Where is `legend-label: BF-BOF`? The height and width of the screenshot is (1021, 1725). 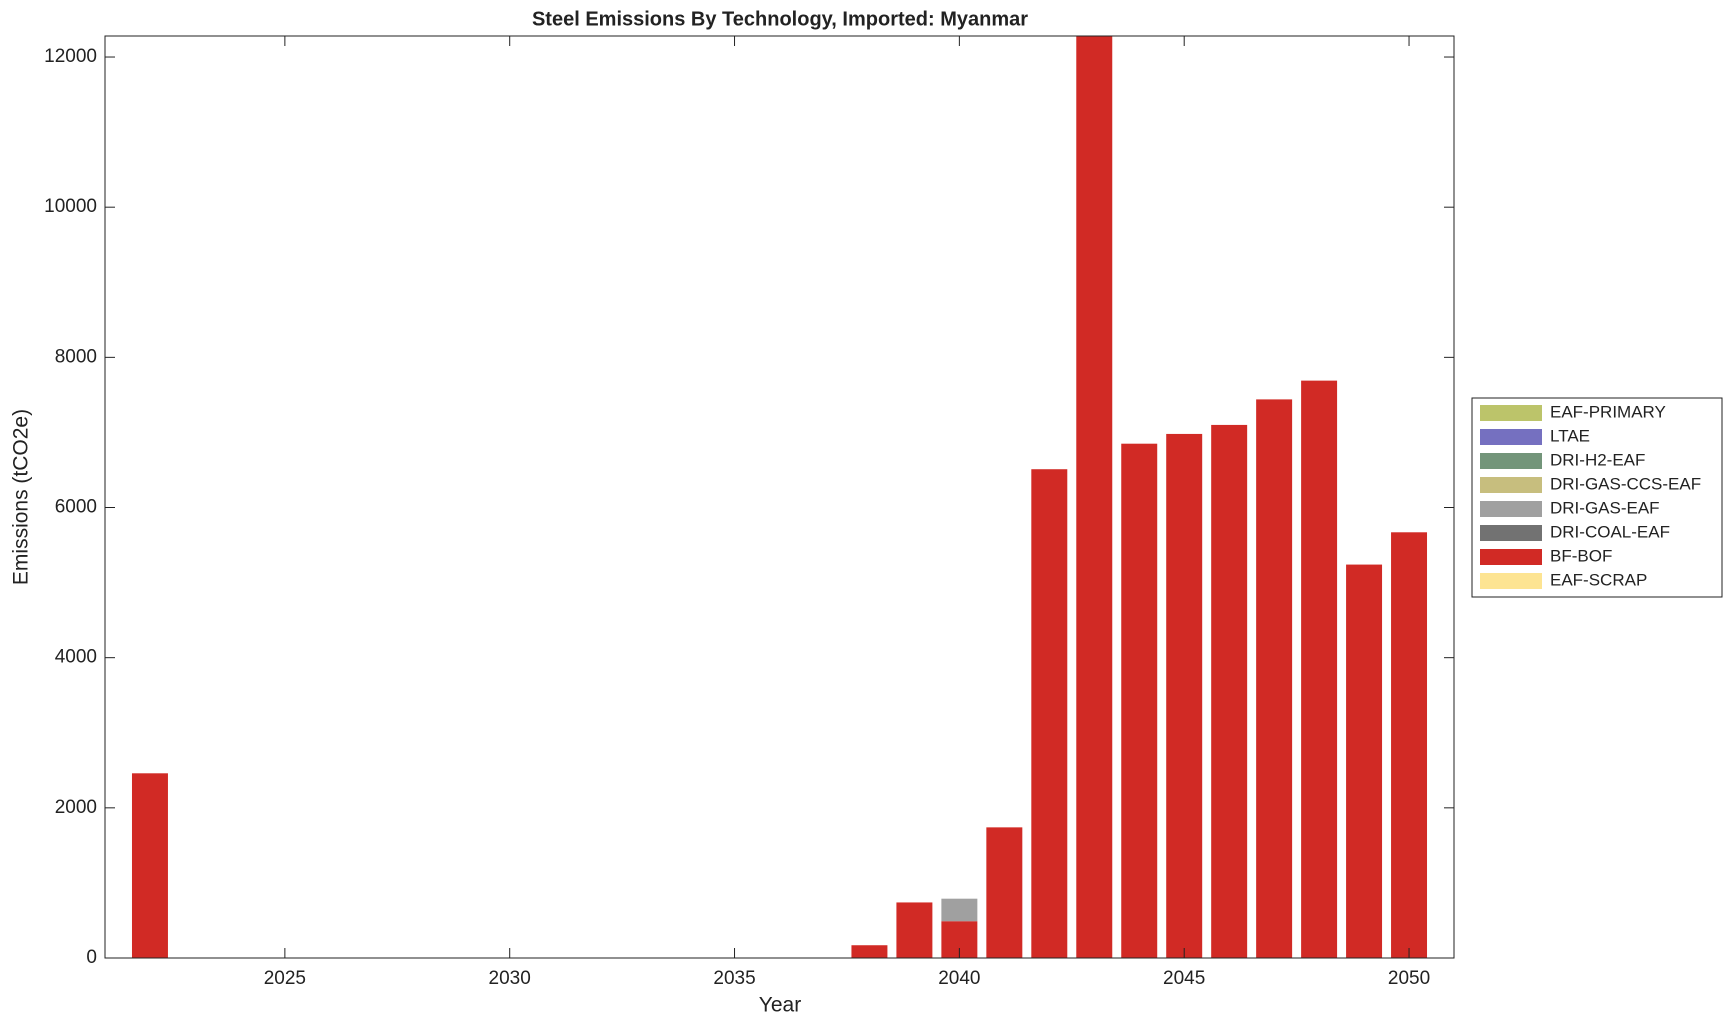 legend-label: BF-BOF is located at coordinates (1581, 555).